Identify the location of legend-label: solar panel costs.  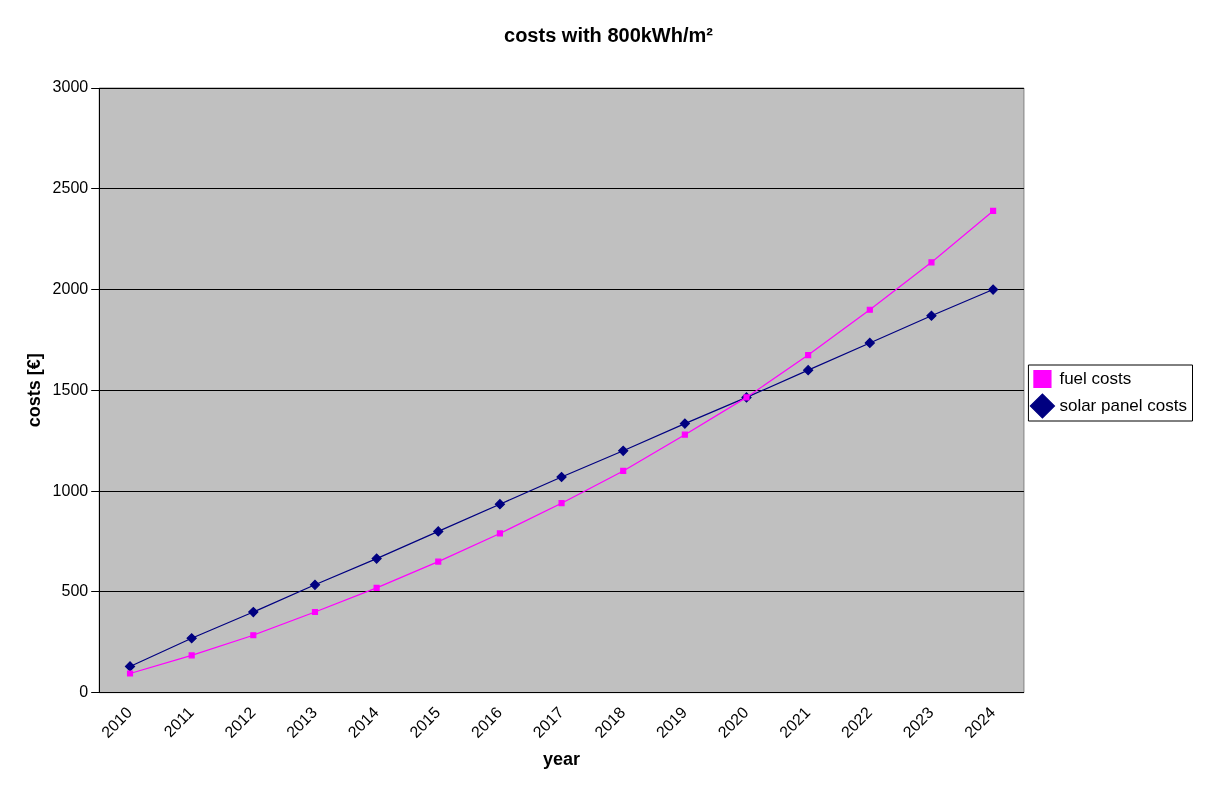
(1123, 405).